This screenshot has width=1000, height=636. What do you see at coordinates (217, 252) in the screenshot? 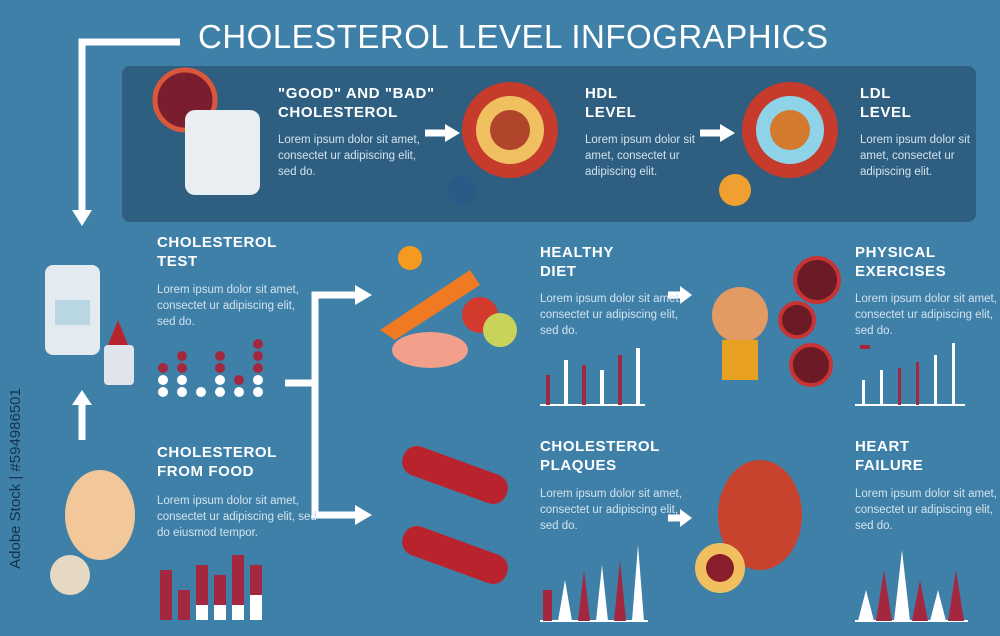
I see `section-heading: CHOLESTEROL TEST` at bounding box center [217, 252].